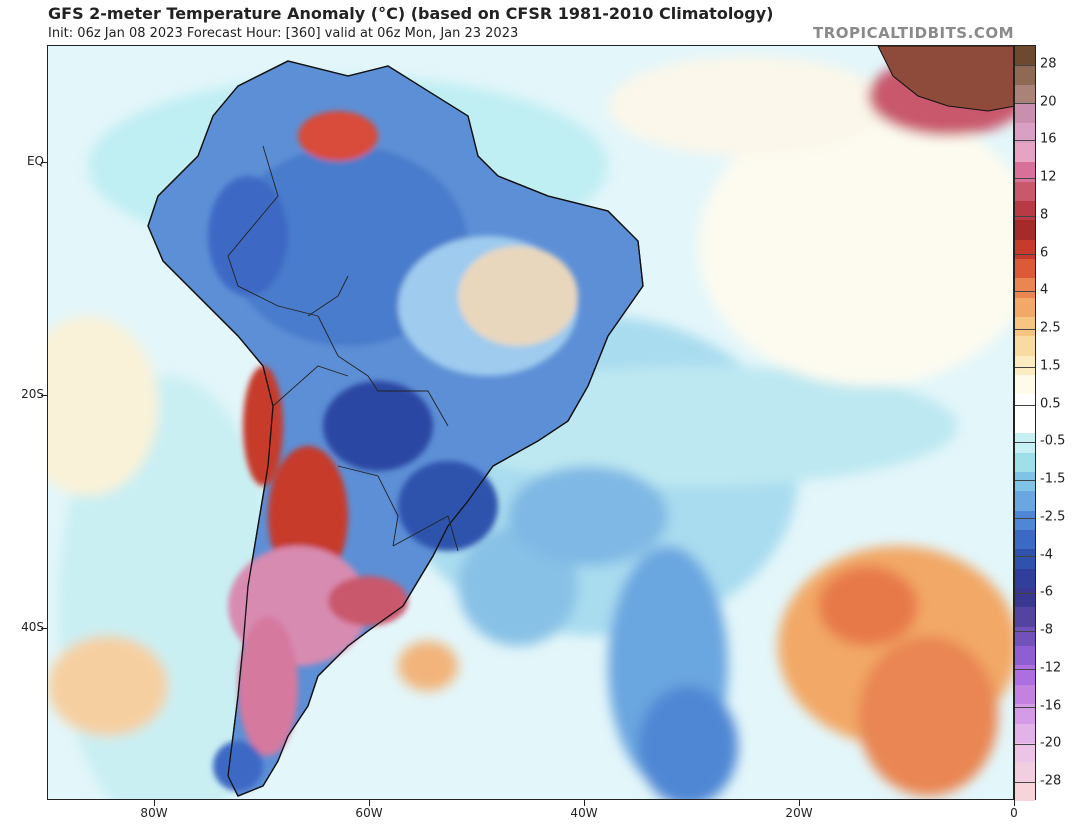 Image resolution: width=1080 pixels, height=826 pixels. Describe the element at coordinates (369, 813) in the screenshot. I see `lon-label-60w: 60W` at that location.